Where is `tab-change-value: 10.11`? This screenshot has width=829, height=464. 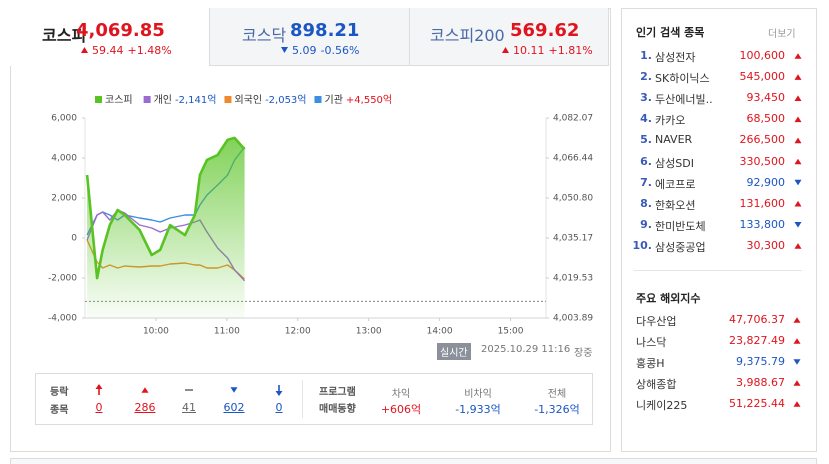 tab-change-value: 10.11 is located at coordinates (529, 50).